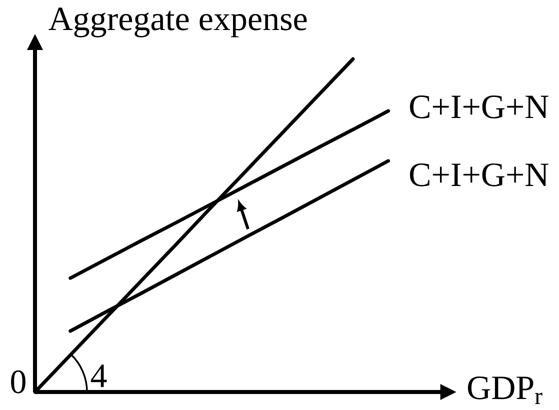  I want to click on text: 0, so click(18, 382).